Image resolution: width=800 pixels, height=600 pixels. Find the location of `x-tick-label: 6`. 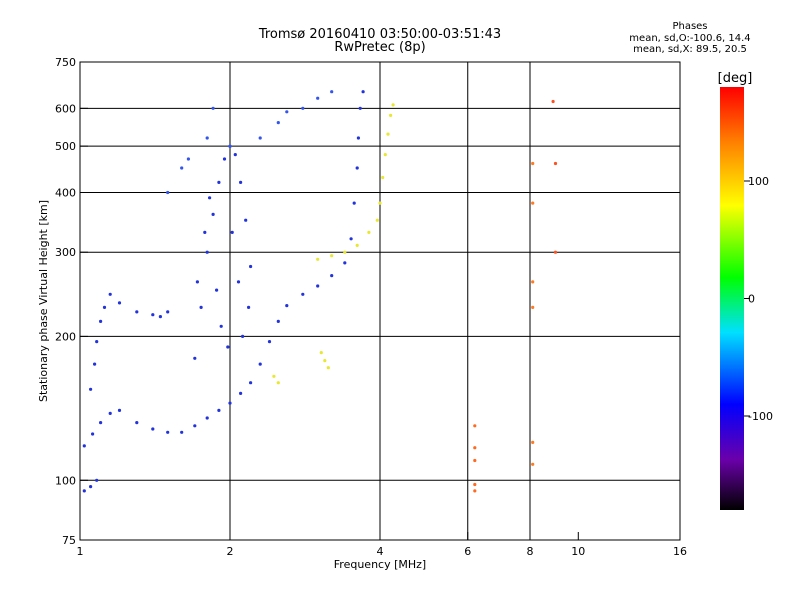

x-tick-label: 6 is located at coordinates (467, 551).